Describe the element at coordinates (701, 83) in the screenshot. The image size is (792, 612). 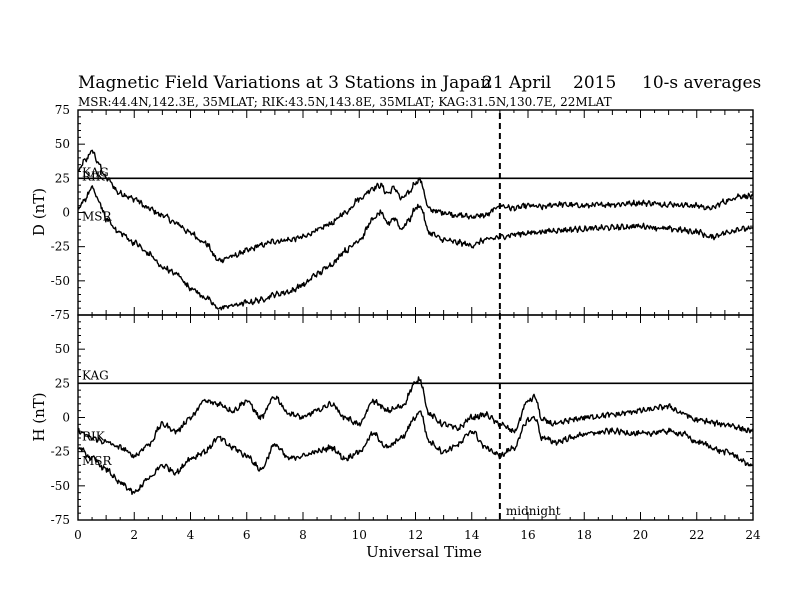
I see `chart-averaging: 10-s averages` at that location.